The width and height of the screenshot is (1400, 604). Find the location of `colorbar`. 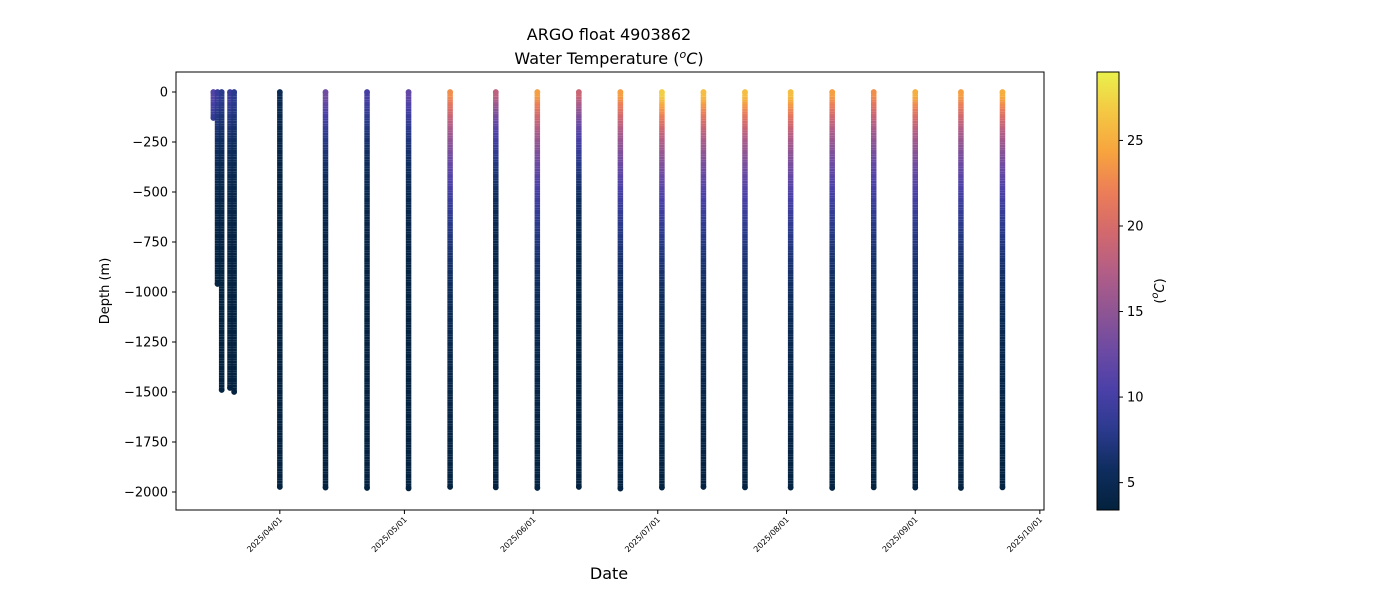

colorbar is located at coordinates (1108, 291).